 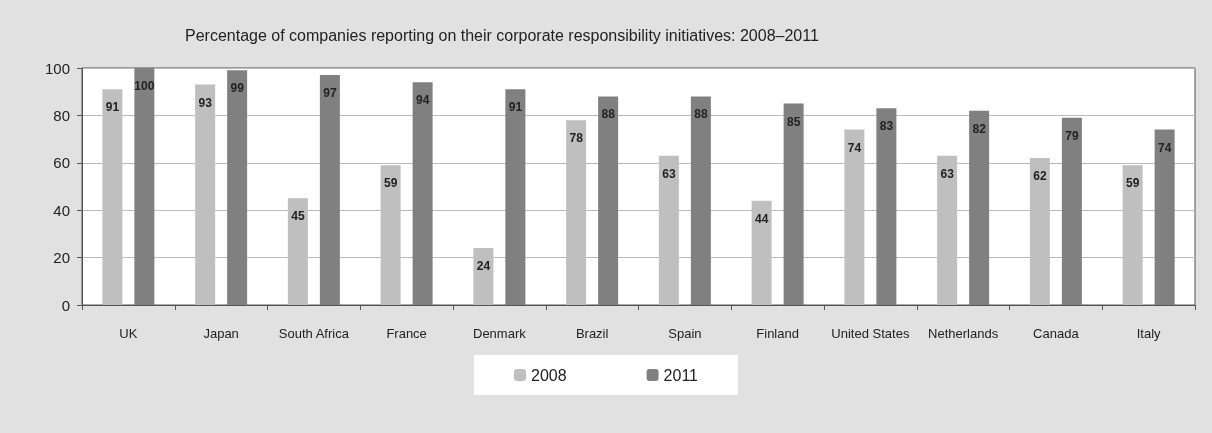 I want to click on y-tick-label: 80, so click(x=61, y=115).